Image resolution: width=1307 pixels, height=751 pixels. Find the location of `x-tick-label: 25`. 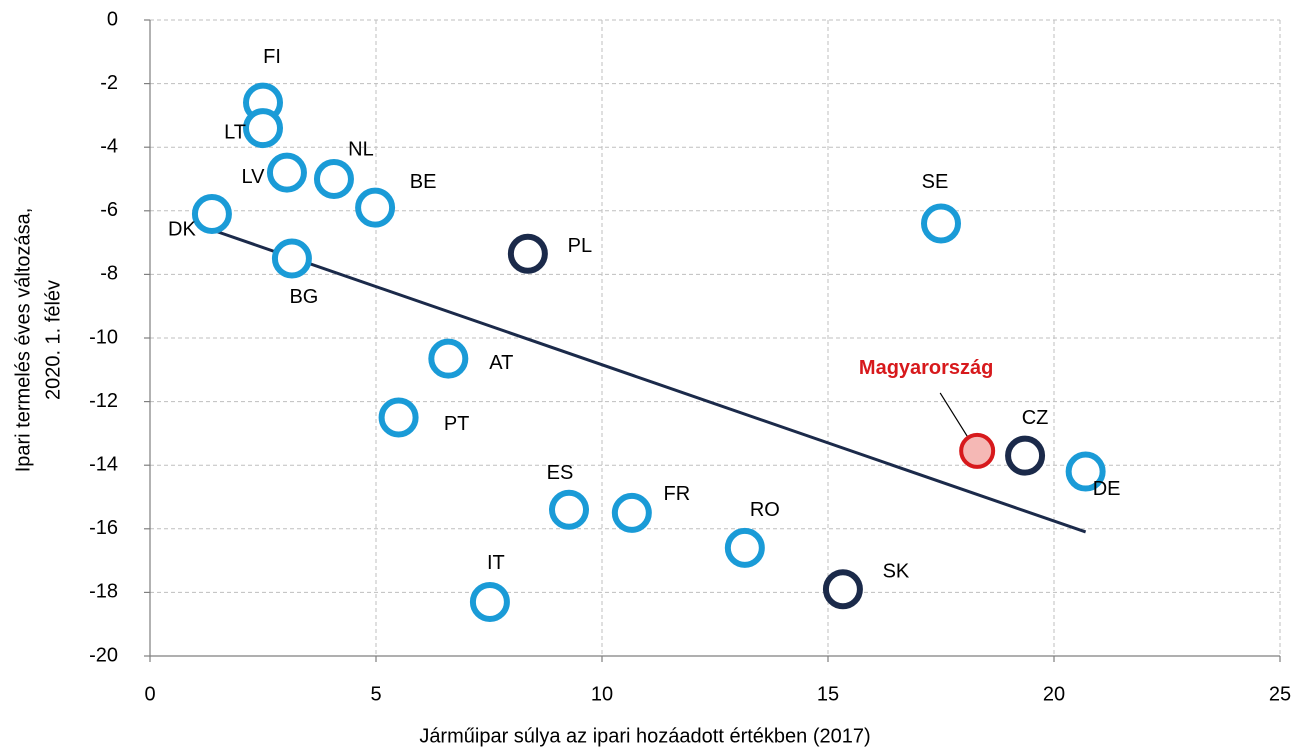

x-tick-label: 25 is located at coordinates (1280, 694).